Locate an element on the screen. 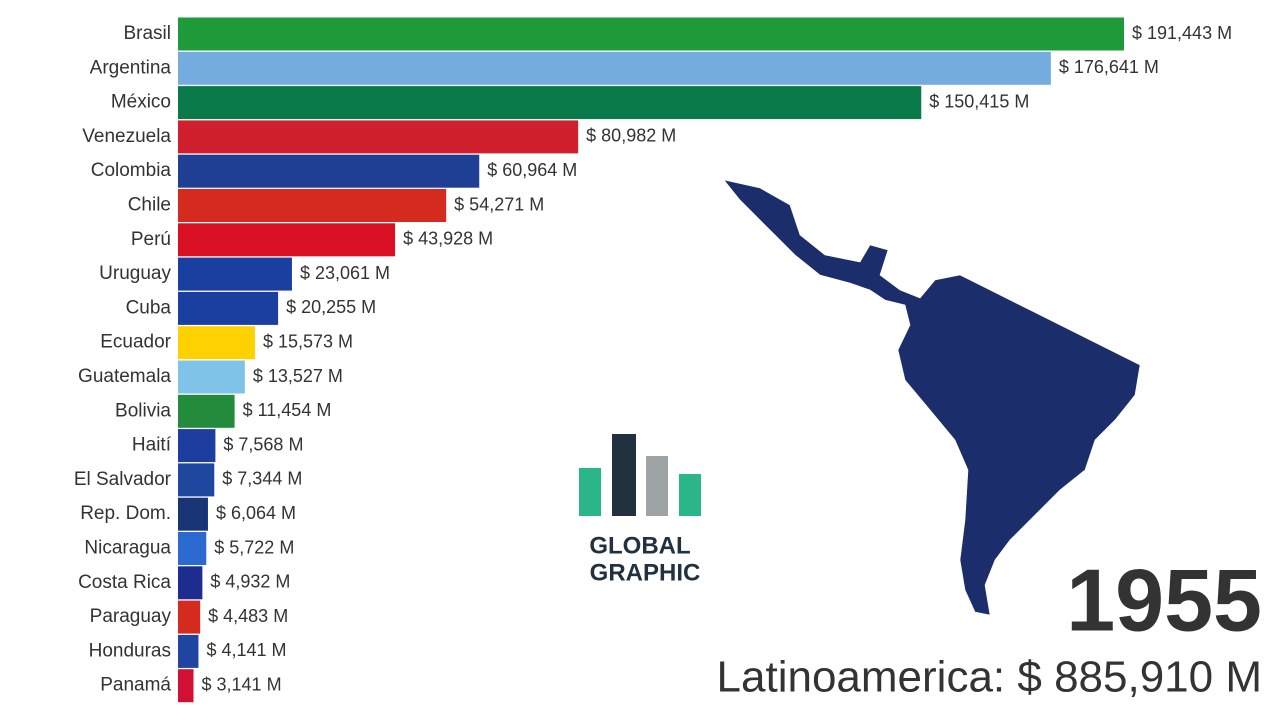 The image size is (1280, 720). value-label: $ 11,454 M is located at coordinates (287, 410).